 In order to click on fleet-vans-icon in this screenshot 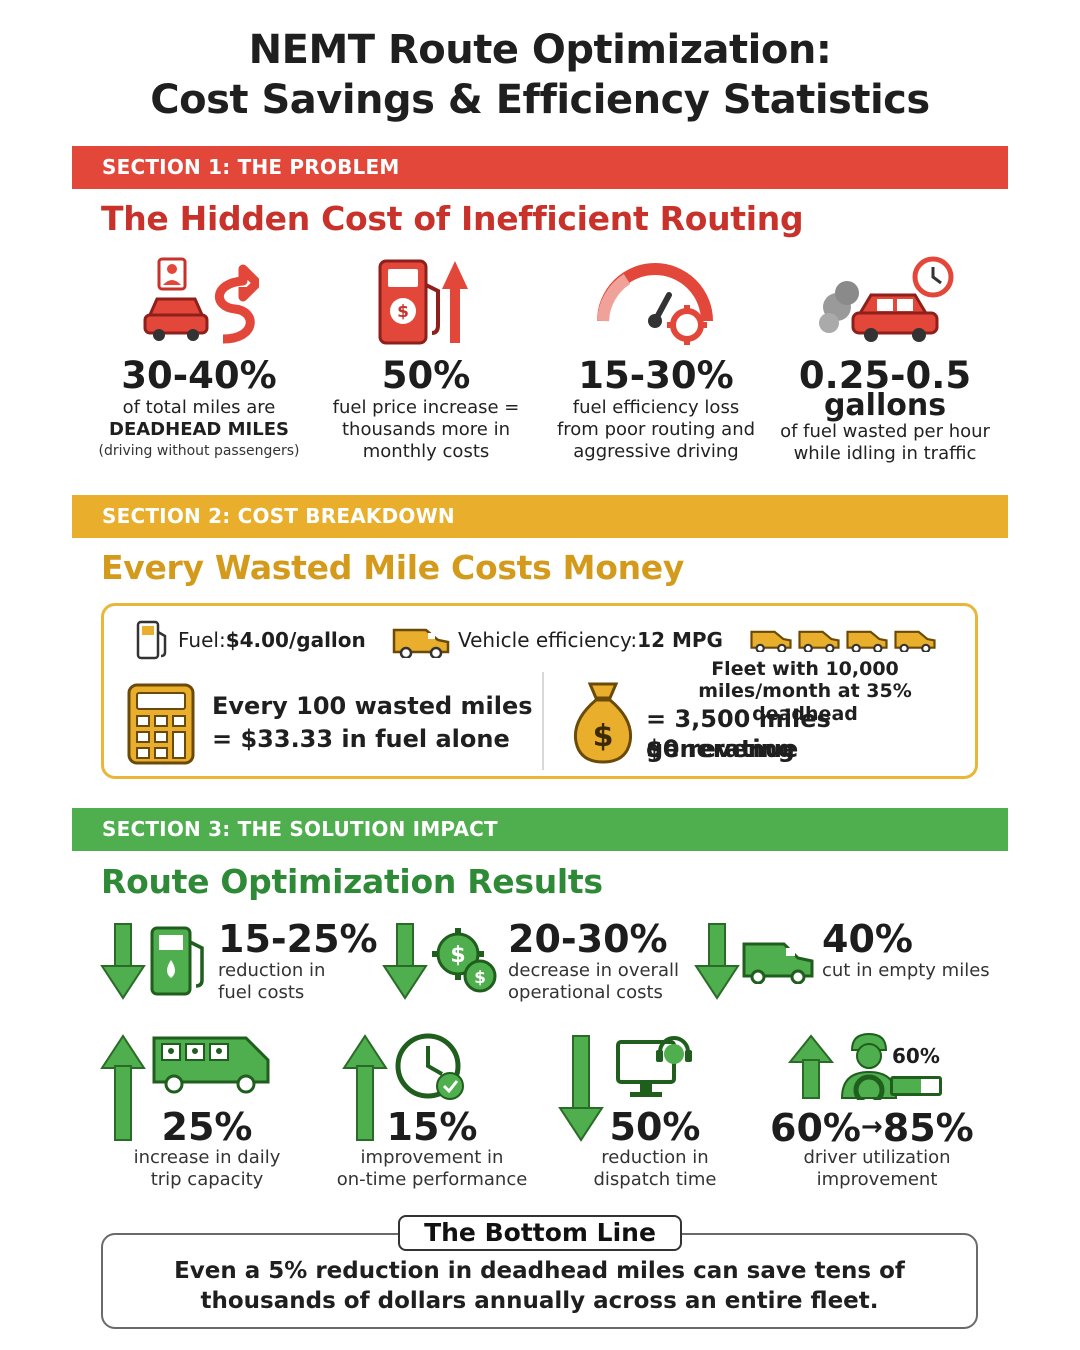, I will do `click(843, 639)`.